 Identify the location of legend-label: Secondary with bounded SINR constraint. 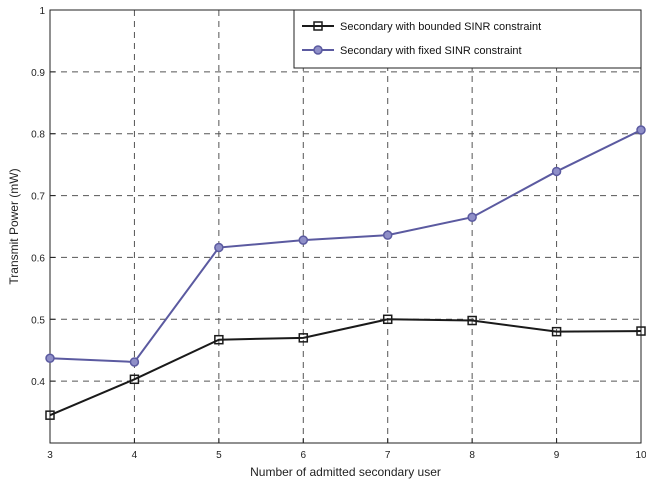
(440, 27).